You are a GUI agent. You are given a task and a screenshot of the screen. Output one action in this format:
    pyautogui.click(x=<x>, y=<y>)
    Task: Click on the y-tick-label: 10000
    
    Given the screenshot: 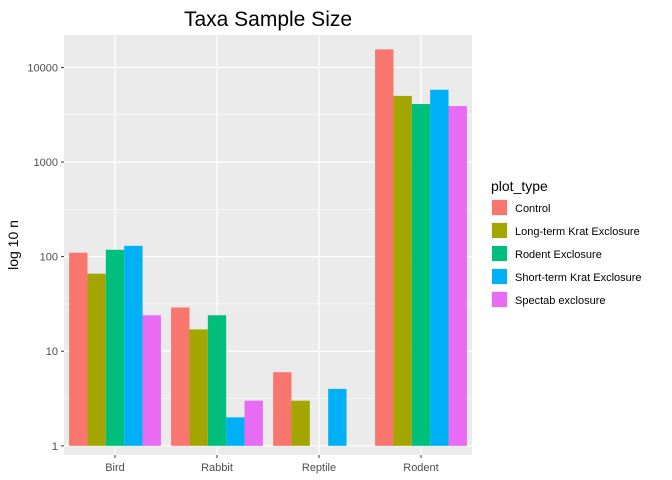 What is the action you would take?
    pyautogui.click(x=42, y=68)
    